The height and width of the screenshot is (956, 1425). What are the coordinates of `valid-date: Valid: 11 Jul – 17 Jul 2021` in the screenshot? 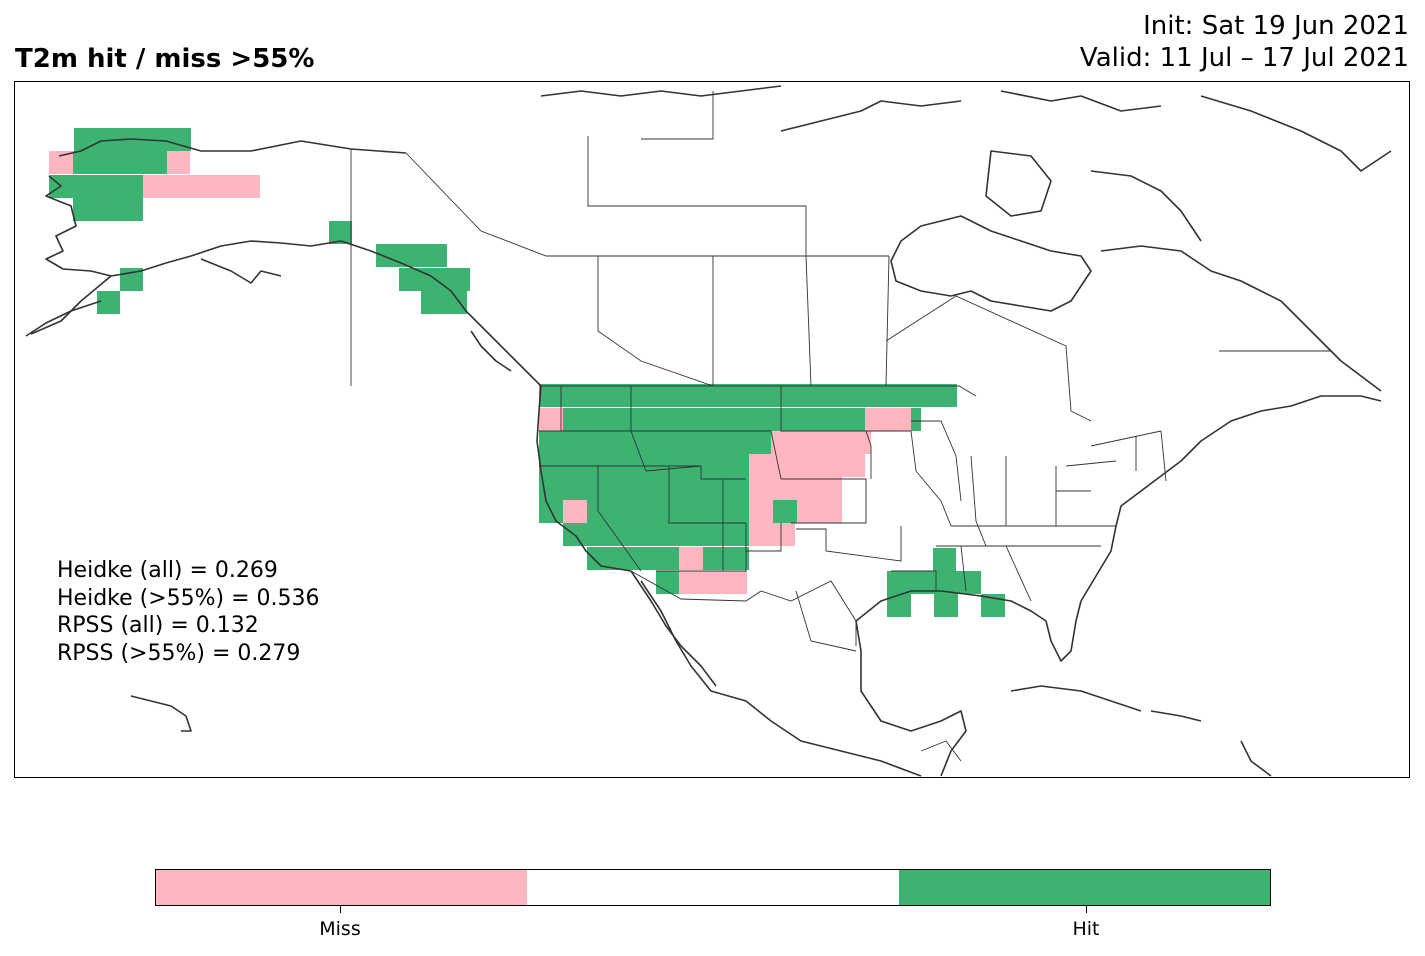 It's located at (1244, 58).